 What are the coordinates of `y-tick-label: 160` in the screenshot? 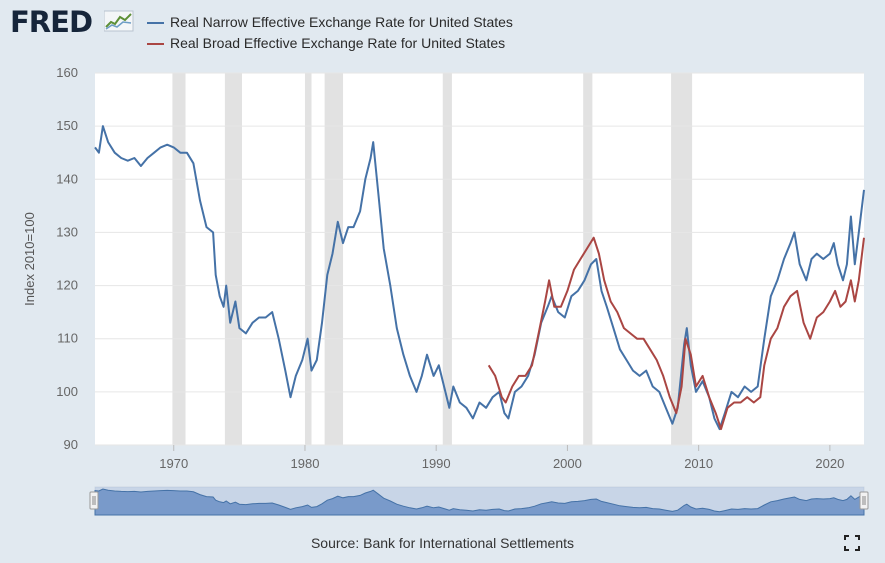 It's located at (67, 72).